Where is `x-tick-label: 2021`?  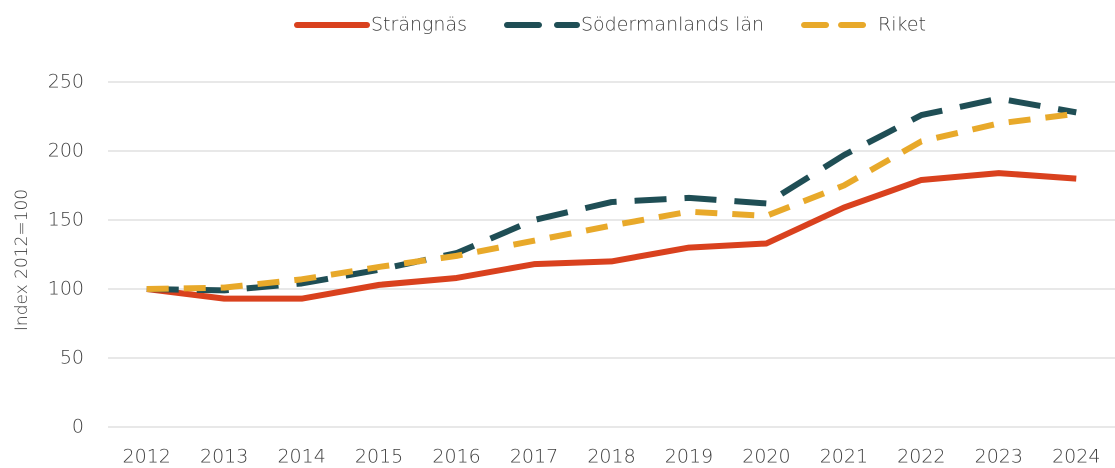
x-tick-label: 2021 is located at coordinates (844, 457).